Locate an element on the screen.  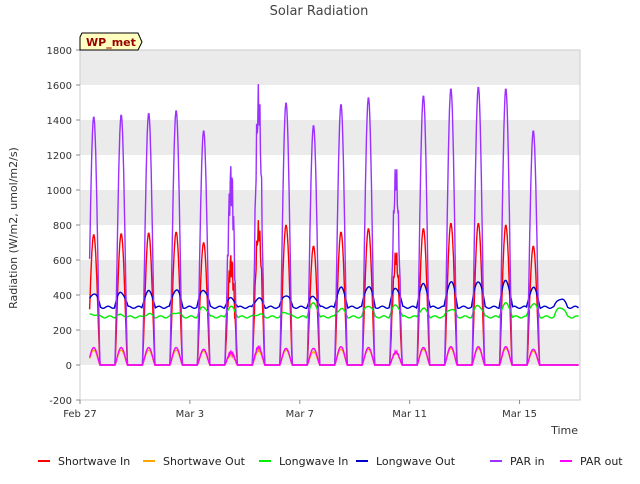
legend-label: Longwave Out is located at coordinates (416, 461).